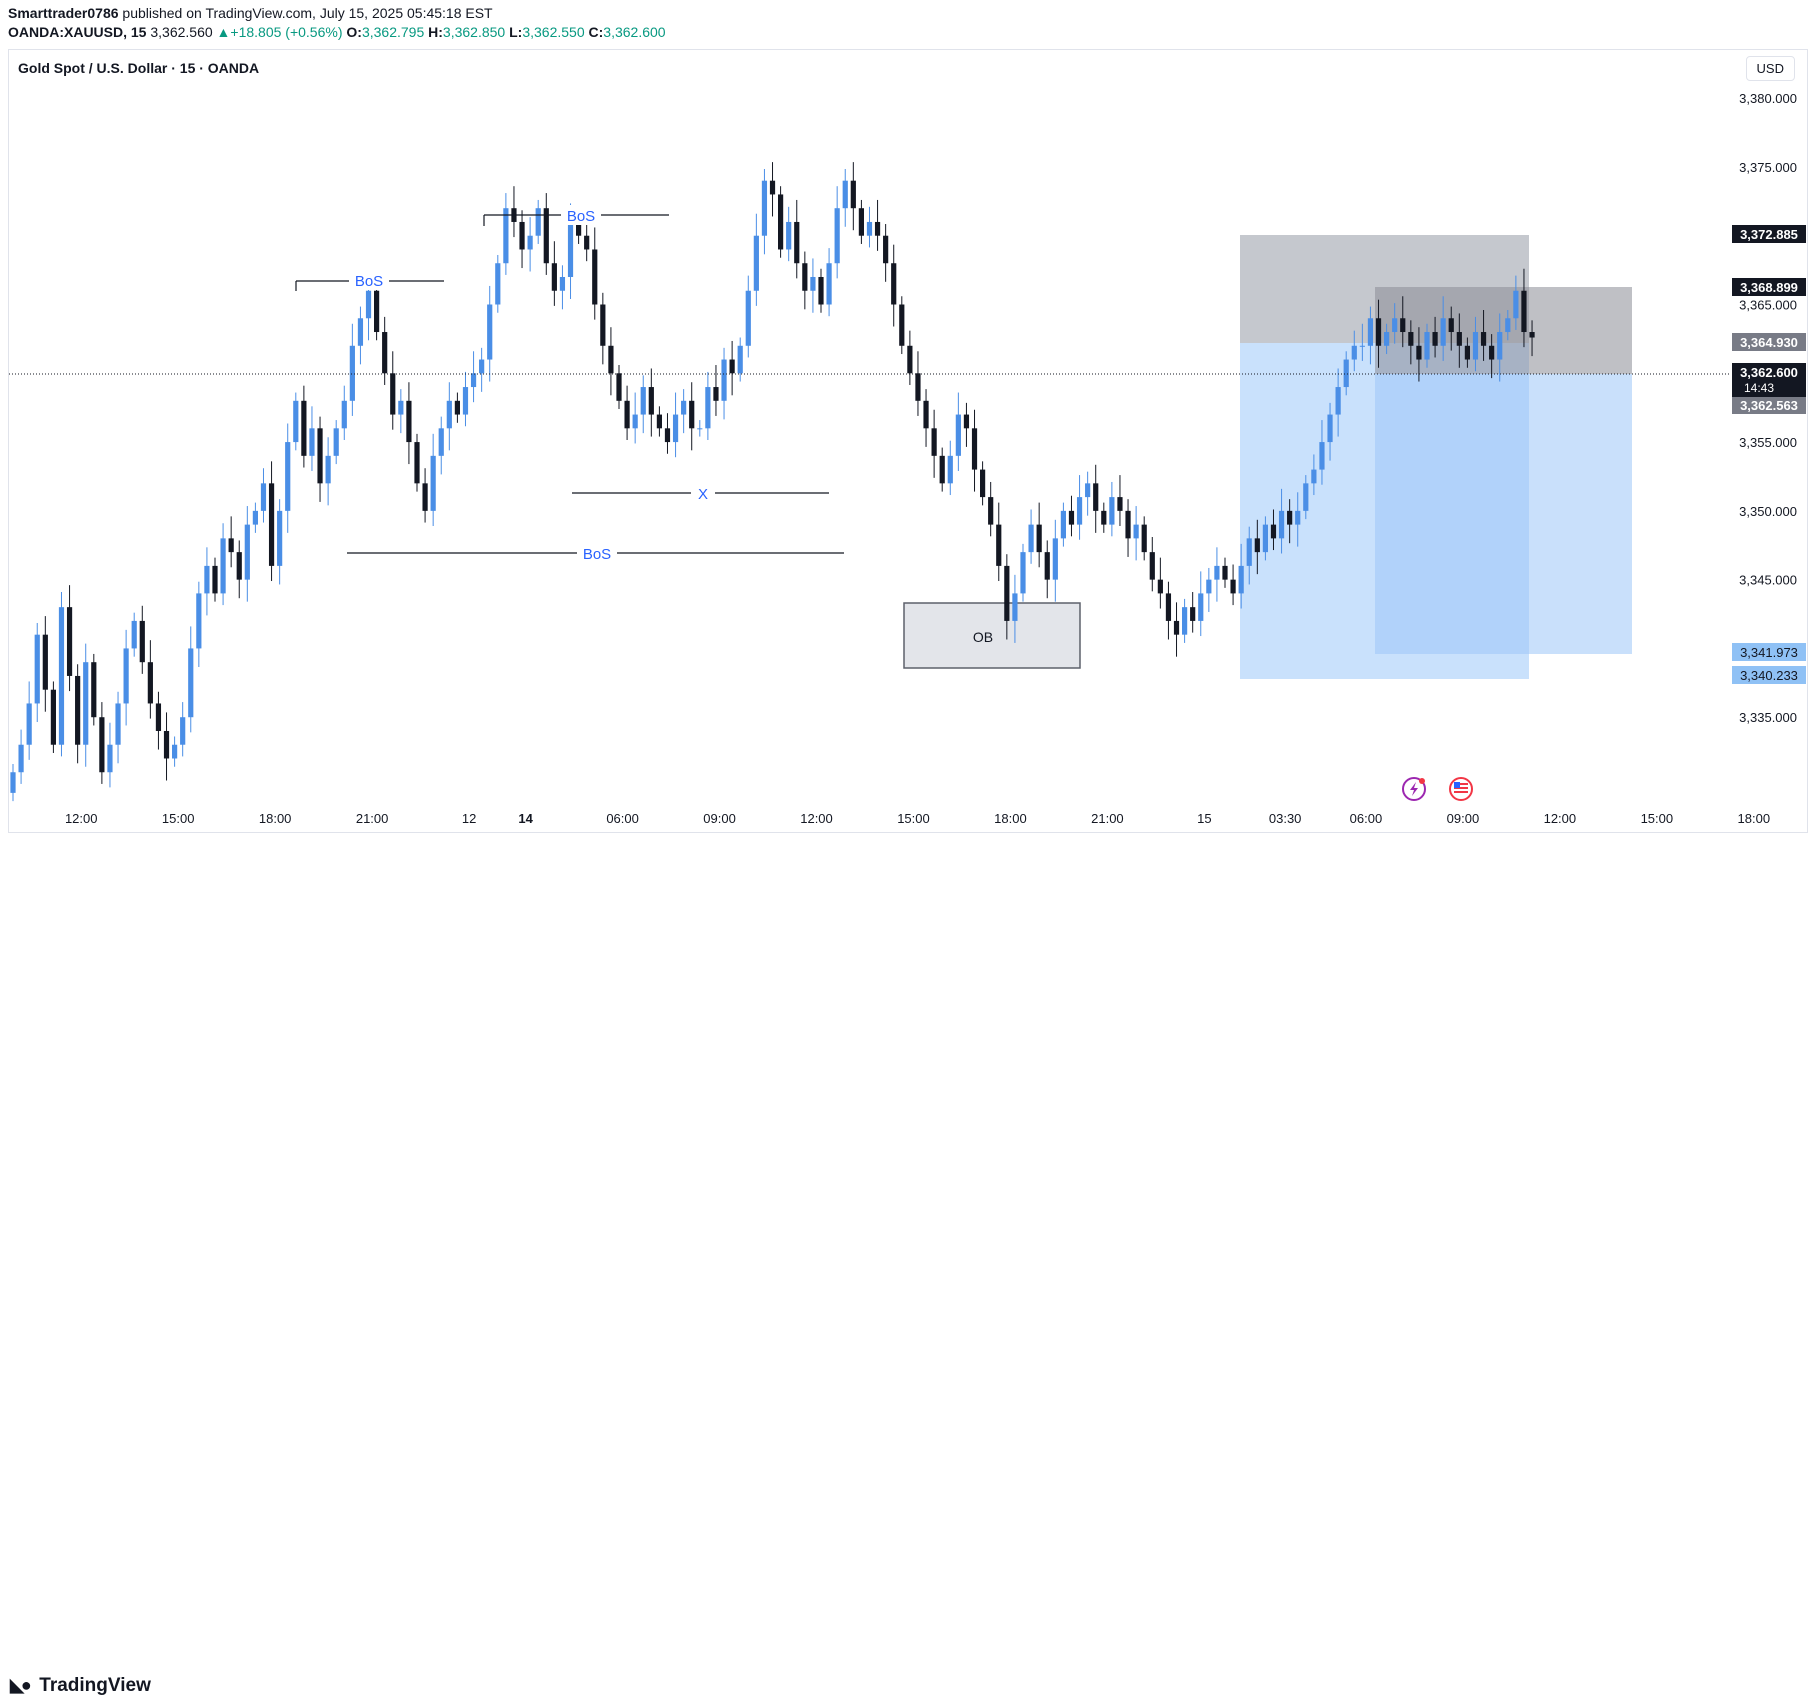 This screenshot has width=1818, height=1697. What do you see at coordinates (1770, 68) in the screenshot?
I see `currency-button: USD` at bounding box center [1770, 68].